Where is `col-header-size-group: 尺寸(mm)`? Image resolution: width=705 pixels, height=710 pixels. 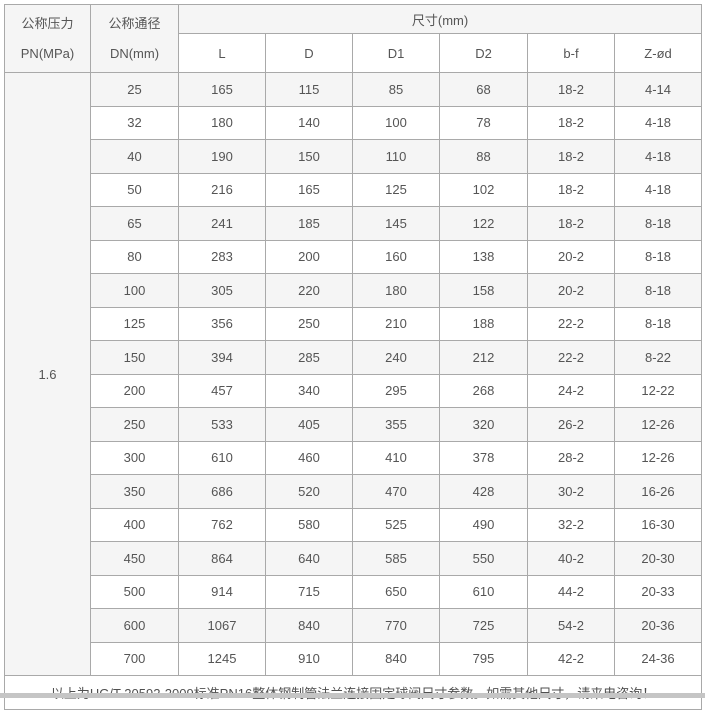 col-header-size-group: 尺寸(mm) is located at coordinates (440, 19).